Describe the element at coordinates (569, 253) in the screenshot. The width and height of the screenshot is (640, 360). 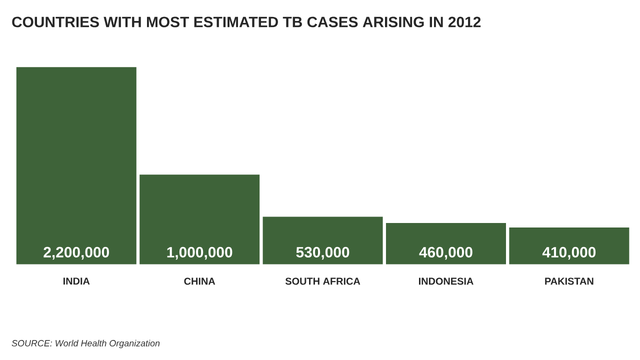
I see `data-label: 410,000` at that location.